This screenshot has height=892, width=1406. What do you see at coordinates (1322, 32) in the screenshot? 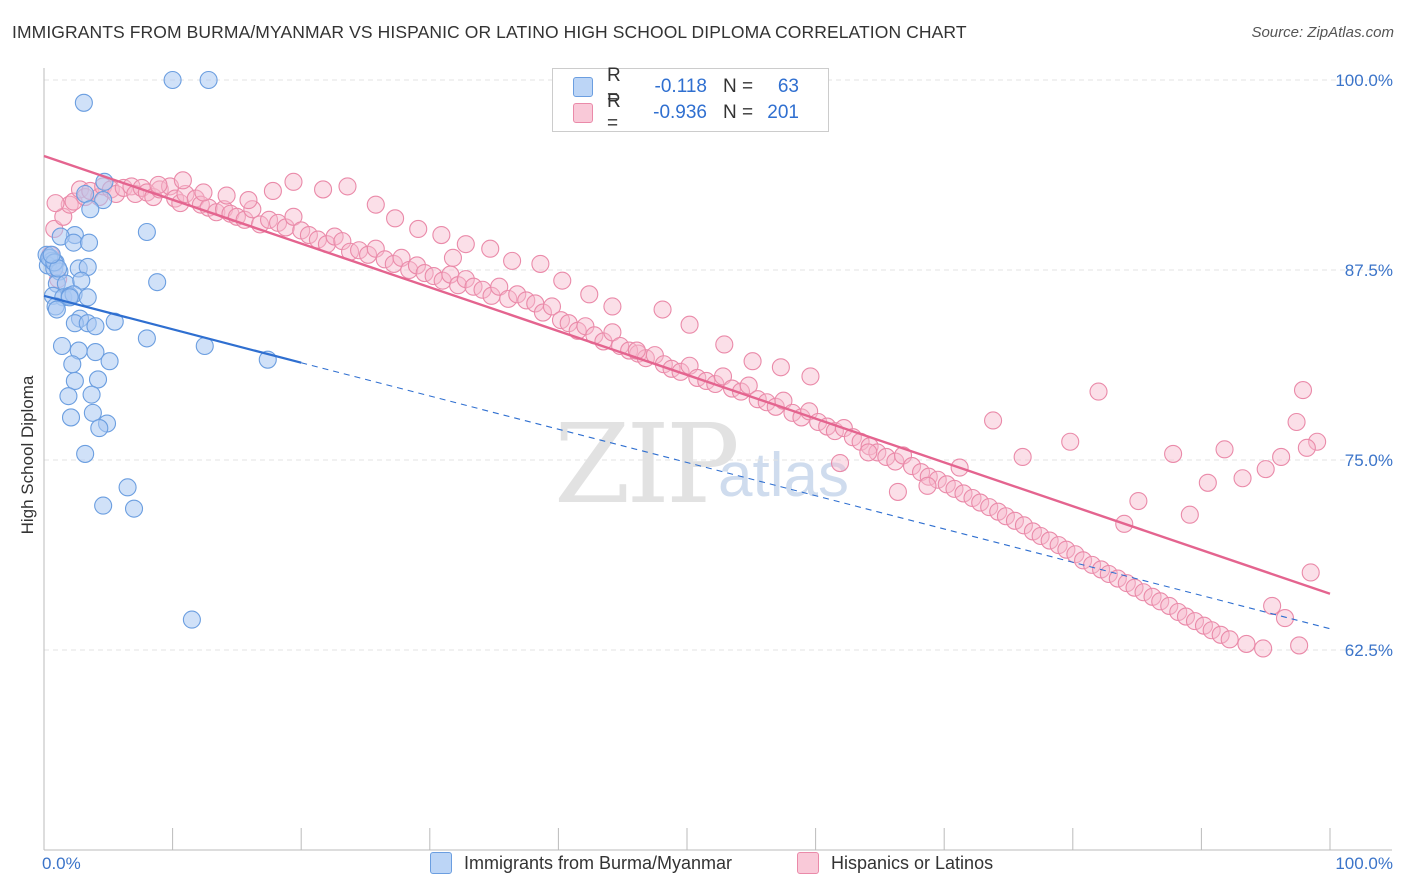
I see `source-label: Source: ZipAtlas.com` at bounding box center [1322, 32].